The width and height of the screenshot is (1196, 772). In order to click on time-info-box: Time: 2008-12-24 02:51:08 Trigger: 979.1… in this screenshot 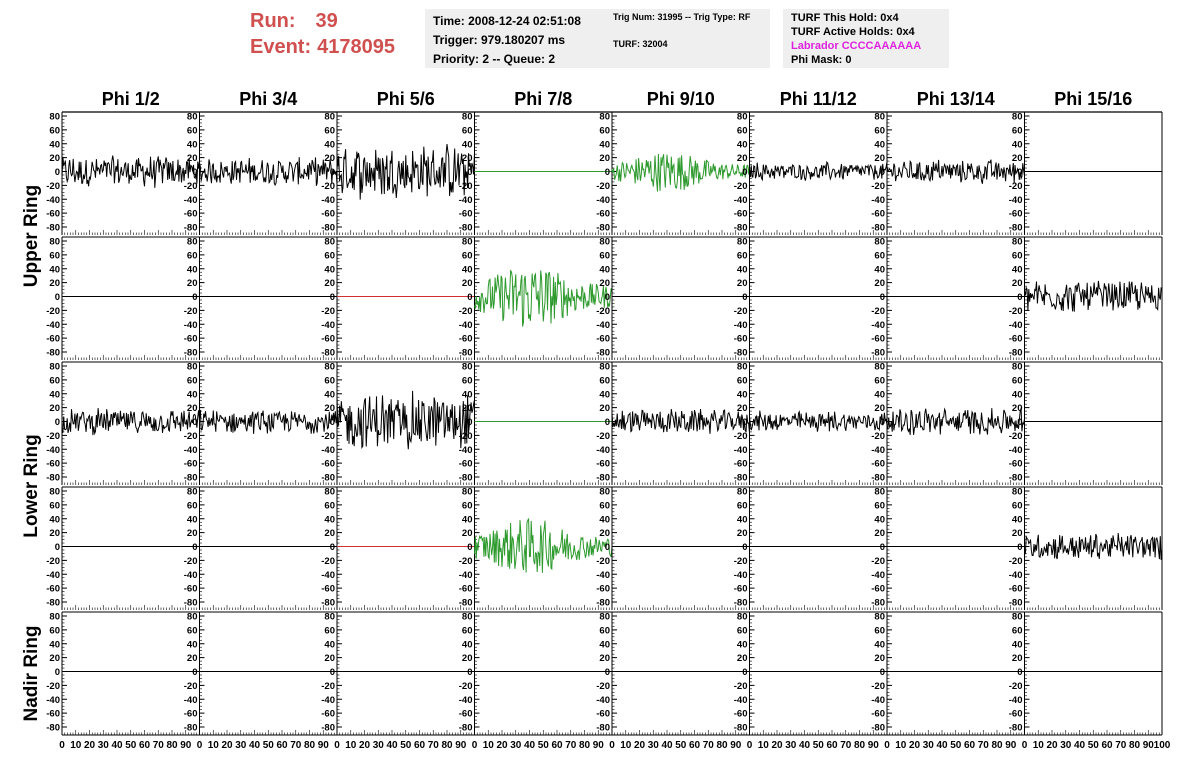, I will do `click(521, 38)`.